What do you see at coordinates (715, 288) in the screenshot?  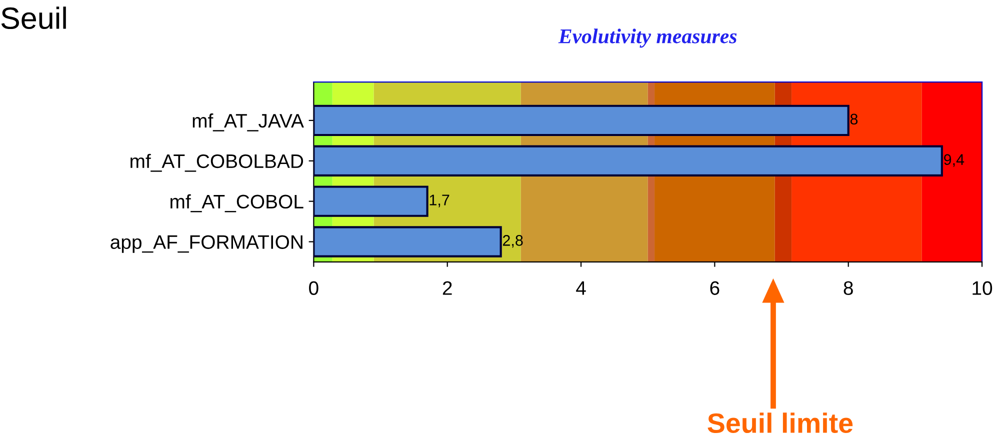 I see `x-tick-label: 6` at bounding box center [715, 288].